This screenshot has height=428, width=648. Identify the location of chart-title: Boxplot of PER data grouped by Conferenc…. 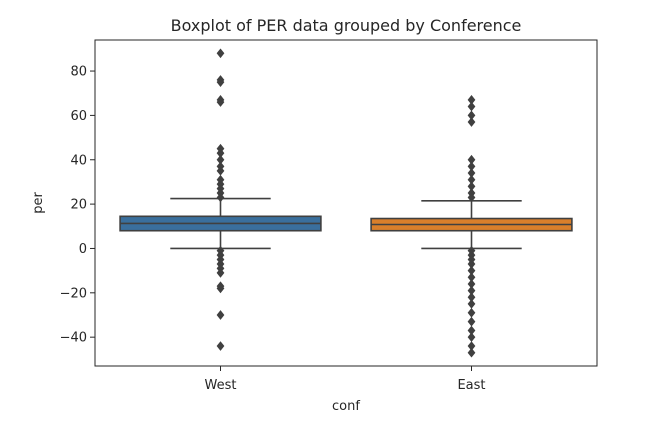
(346, 25).